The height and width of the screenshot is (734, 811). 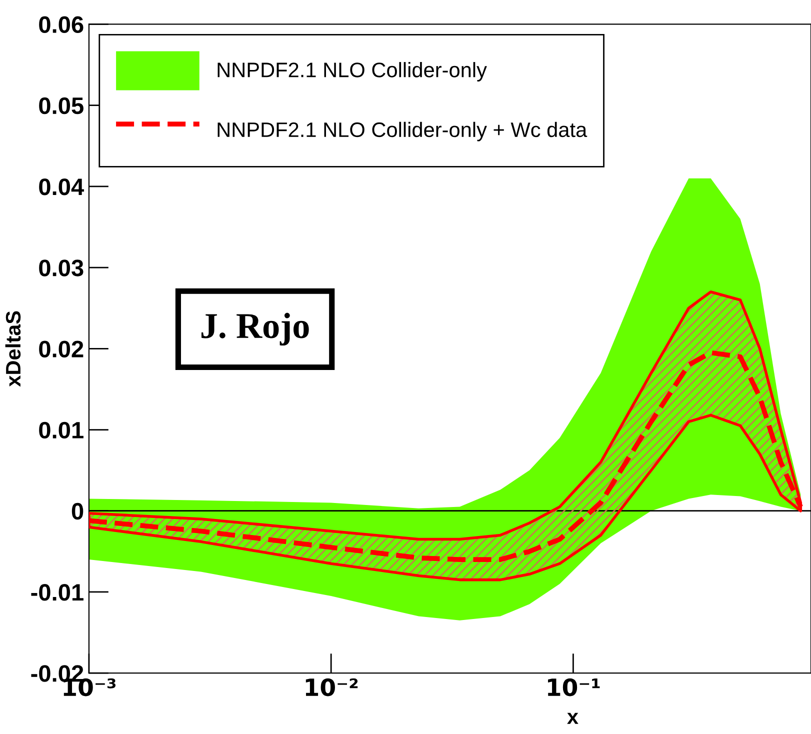 What do you see at coordinates (57, 592) in the screenshot?
I see `y-tick-label: -0.01` at bounding box center [57, 592].